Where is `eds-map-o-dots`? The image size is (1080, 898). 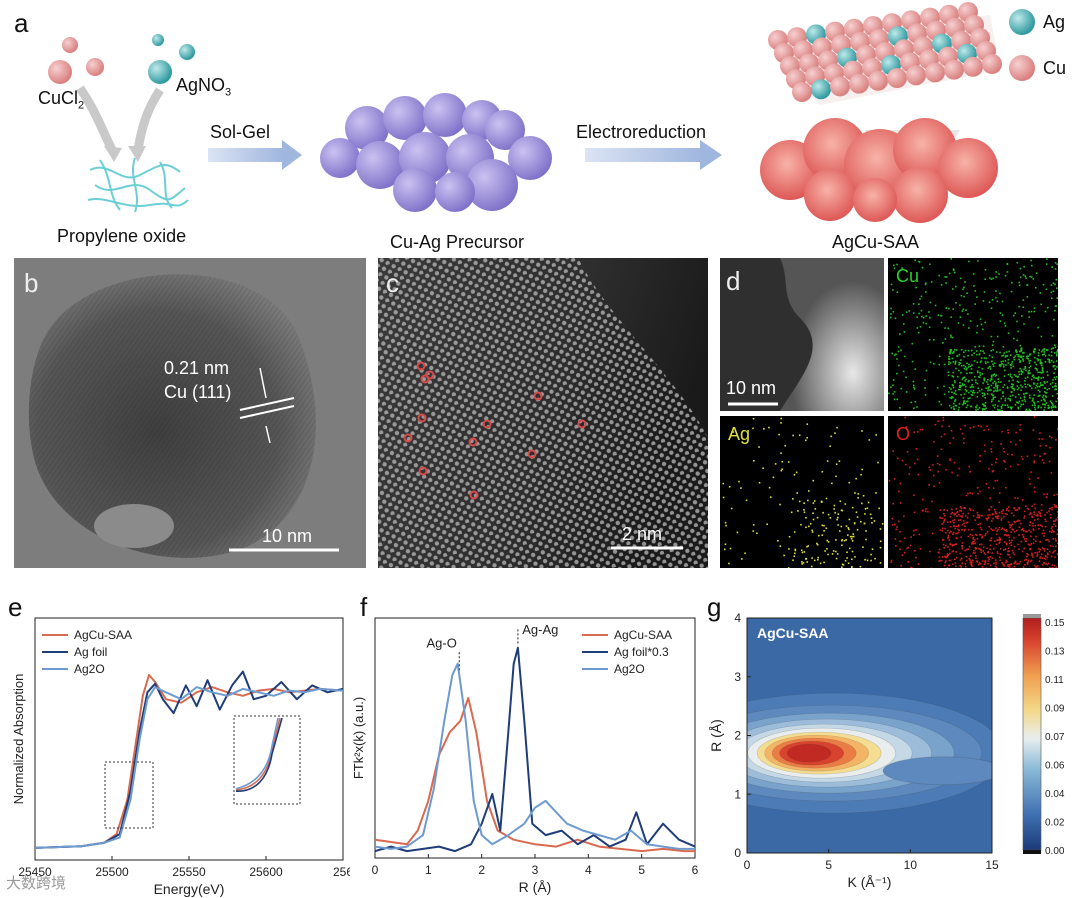
eds-map-o-dots is located at coordinates (973, 492).